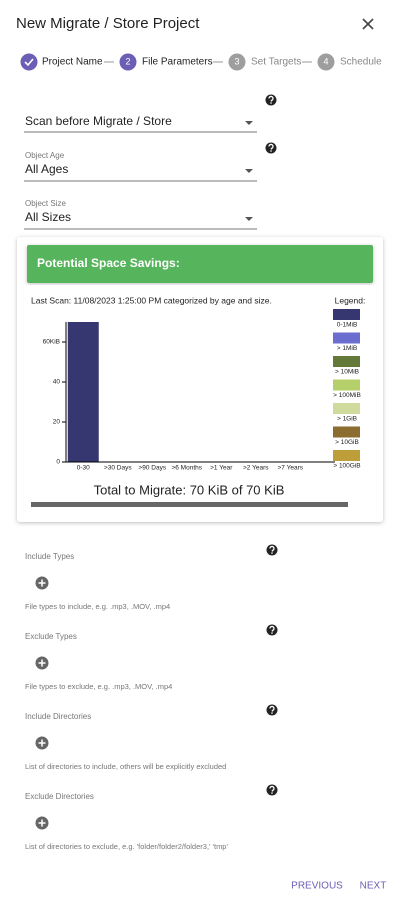 This screenshot has width=400, height=905. I want to click on bar-segment, so click(83, 392).